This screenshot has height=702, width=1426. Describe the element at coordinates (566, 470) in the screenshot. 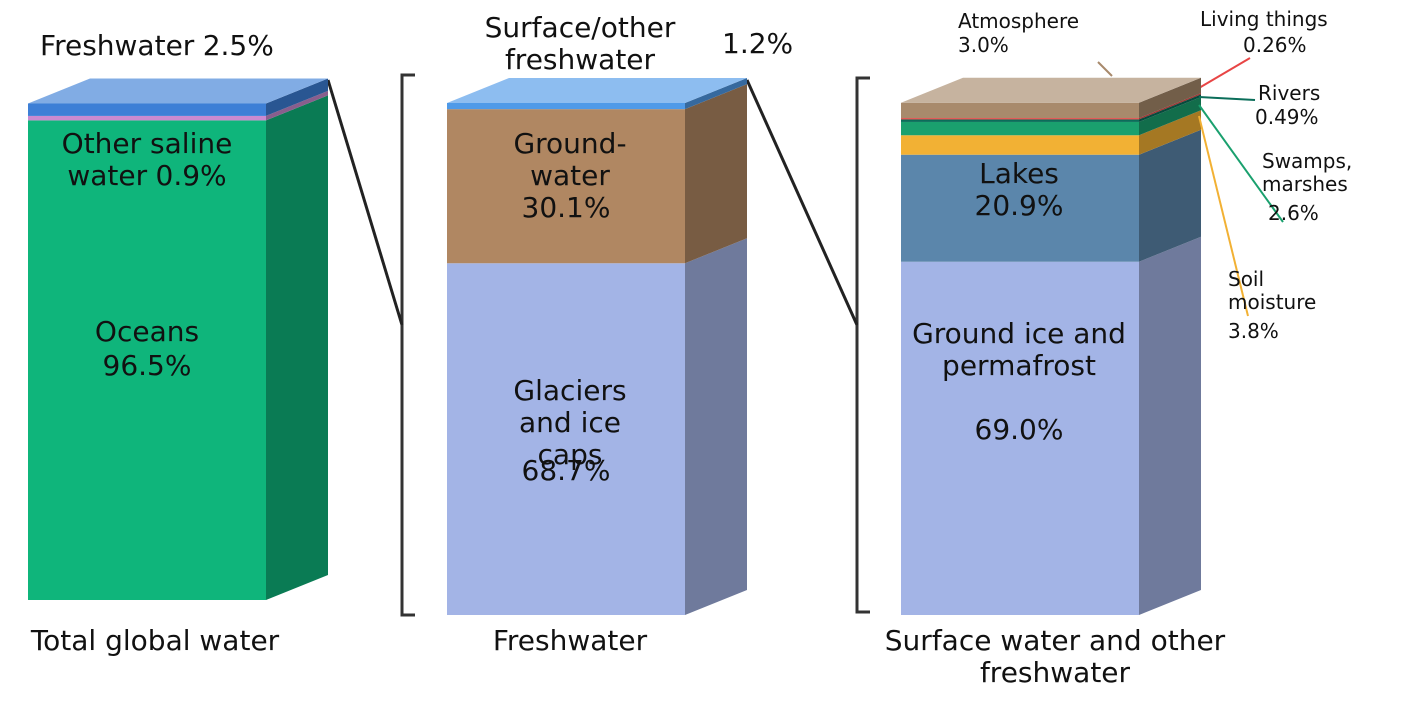

I see `segment-value: 68.7%` at that location.